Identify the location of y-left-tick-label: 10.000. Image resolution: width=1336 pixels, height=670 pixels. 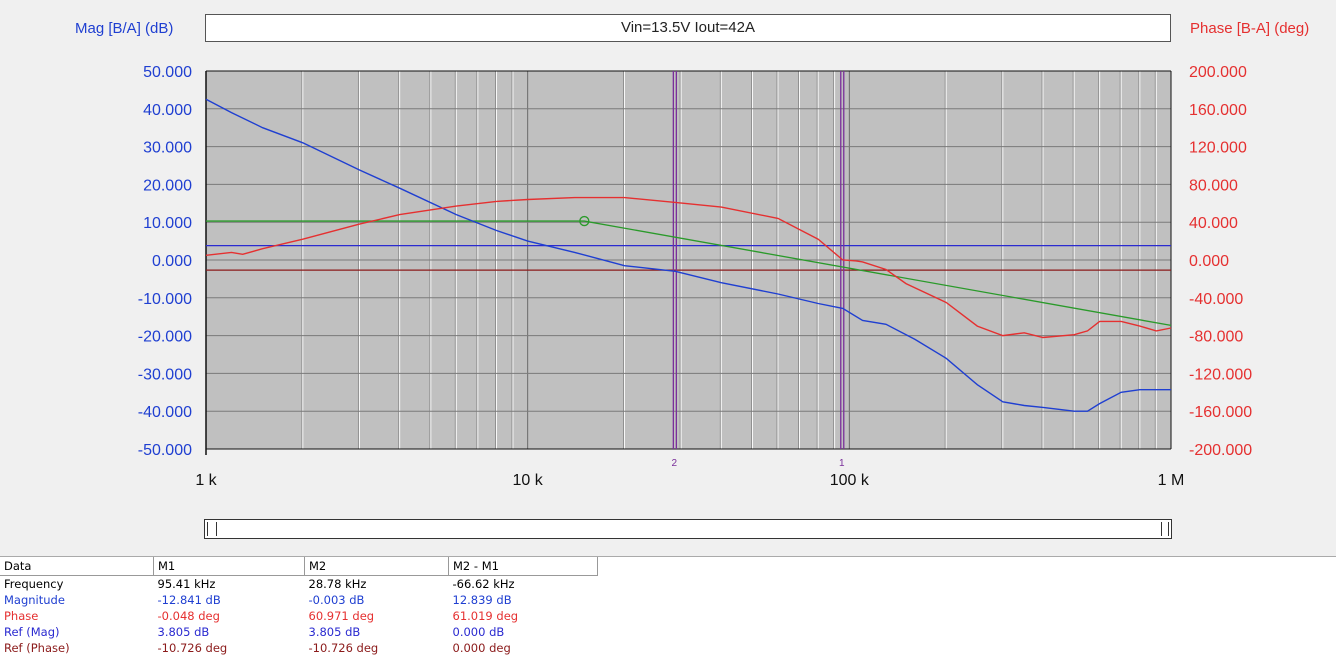
(167, 223).